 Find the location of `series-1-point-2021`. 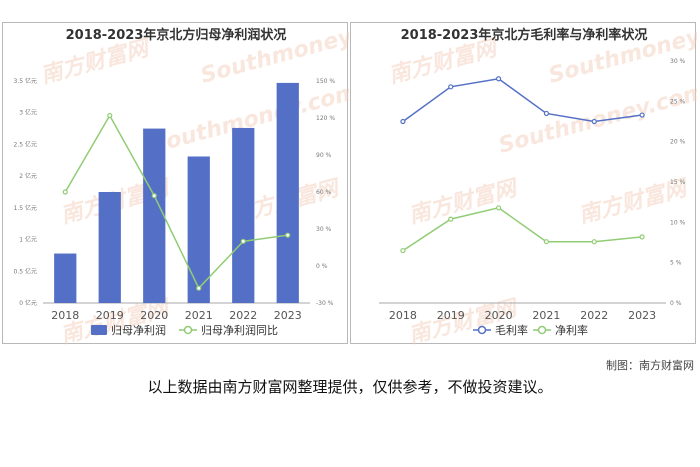

series-1-point-2021 is located at coordinates (546, 242).